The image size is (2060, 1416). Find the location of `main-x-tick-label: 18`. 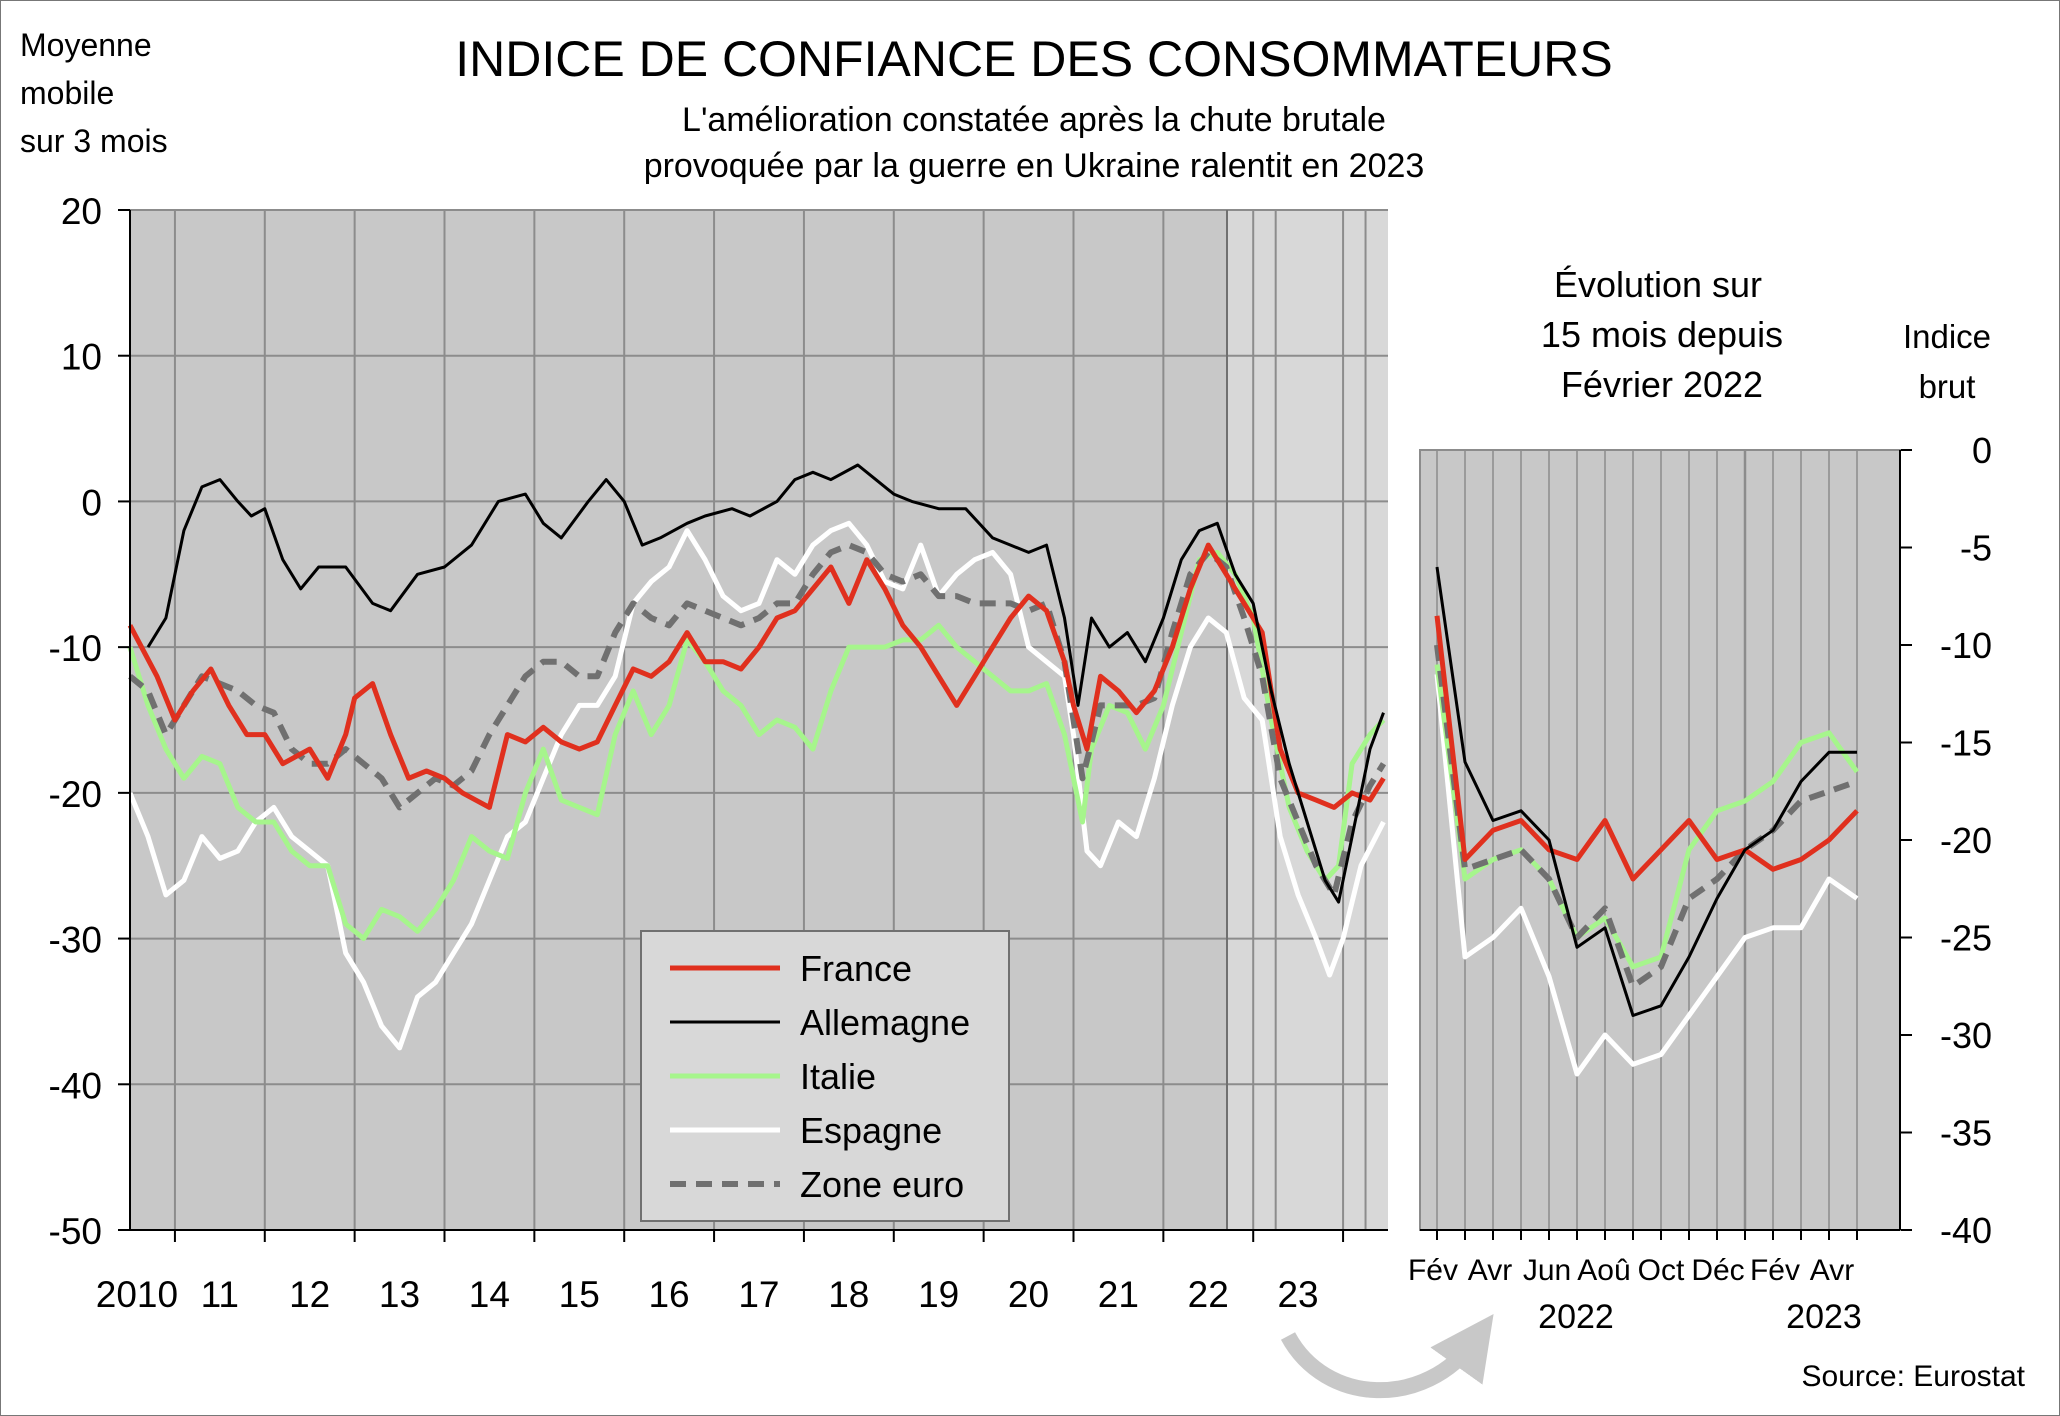

main-x-tick-label: 18 is located at coordinates (848, 1294).